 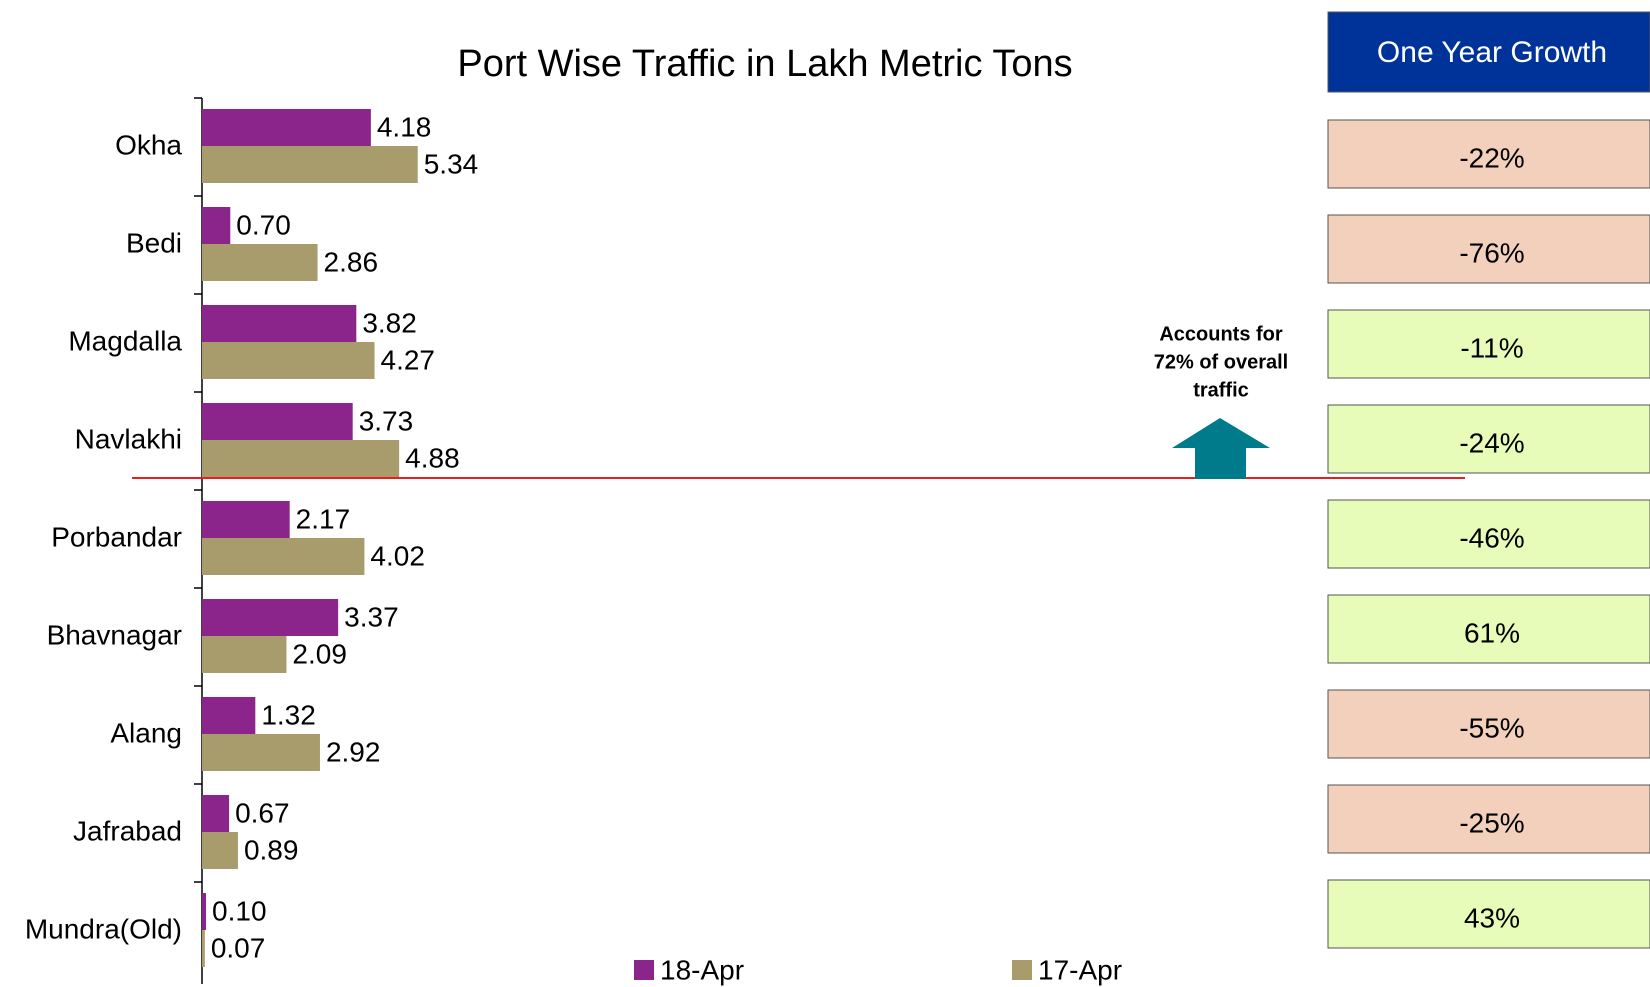 I want to click on cell-text: -55%, so click(x=1491, y=727).